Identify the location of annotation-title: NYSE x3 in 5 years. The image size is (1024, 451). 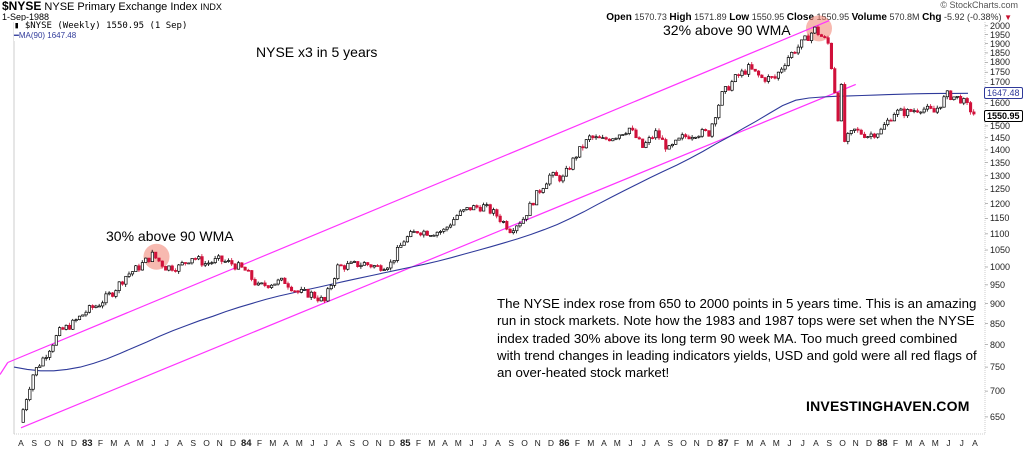
(317, 52).